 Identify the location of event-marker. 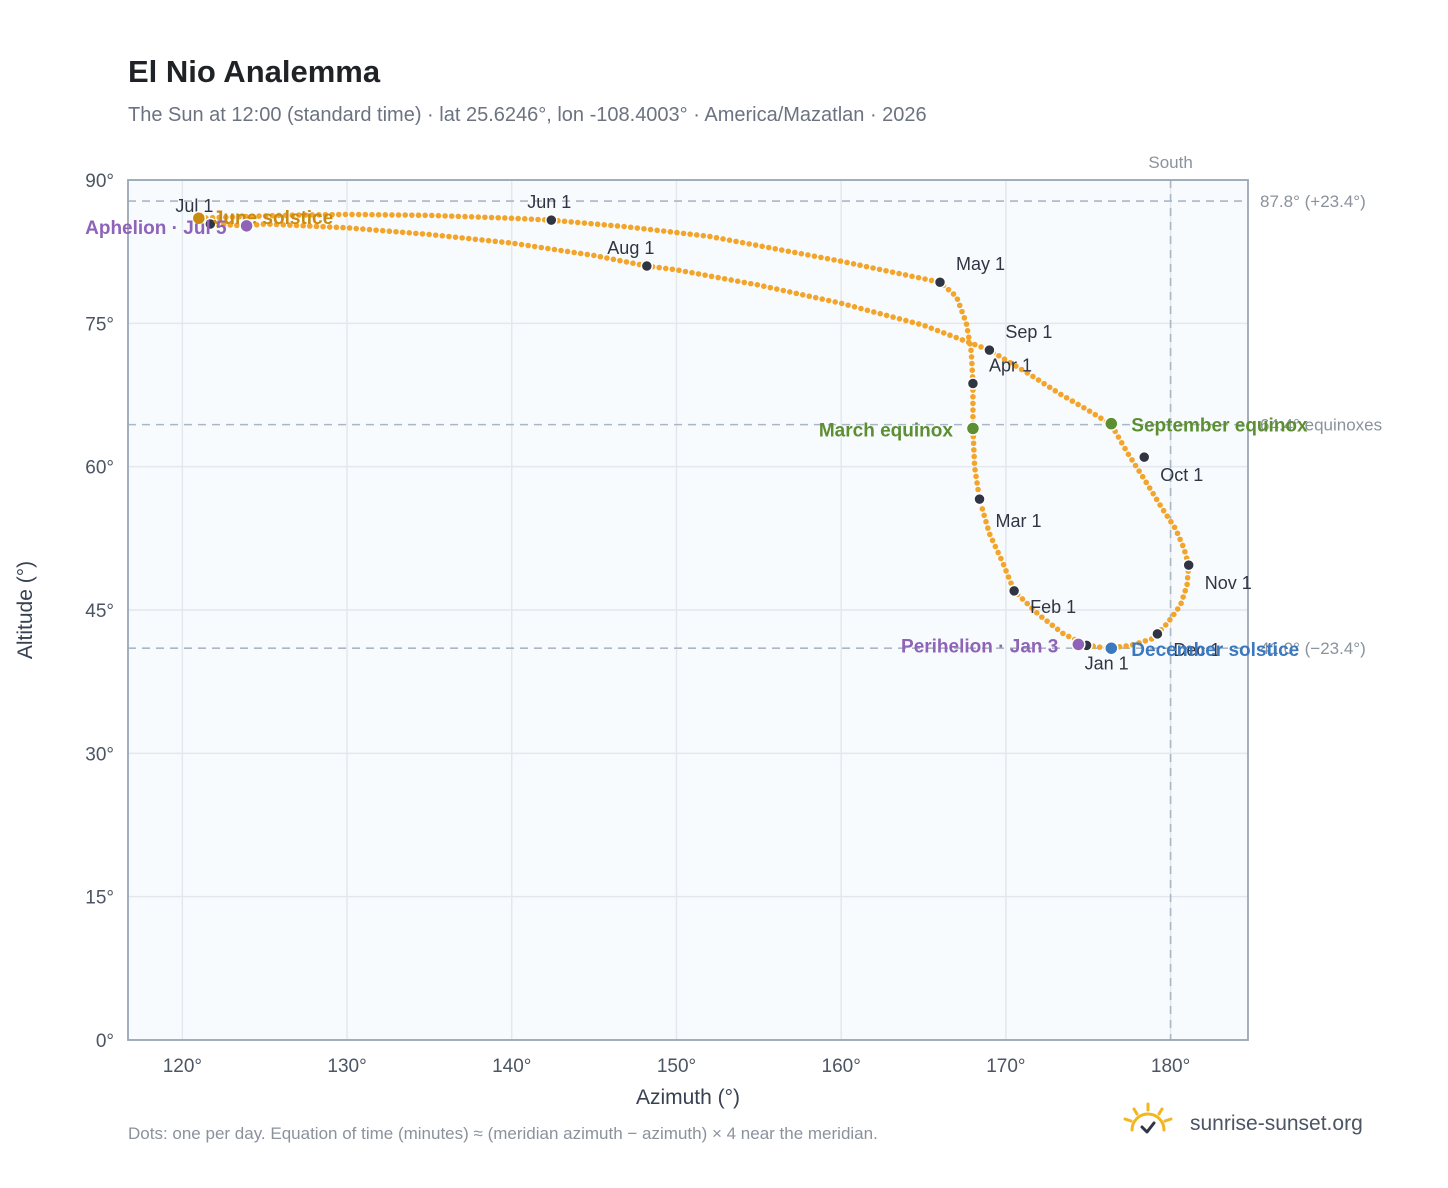
(1111, 648).